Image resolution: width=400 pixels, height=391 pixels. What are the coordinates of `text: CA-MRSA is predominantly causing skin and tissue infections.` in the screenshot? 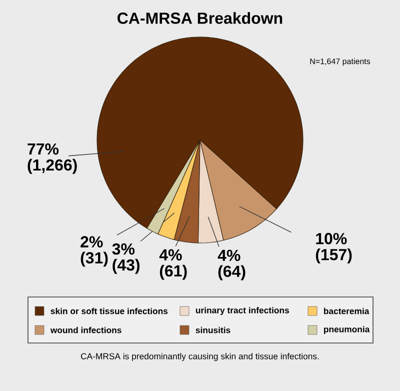 It's located at (199, 357).